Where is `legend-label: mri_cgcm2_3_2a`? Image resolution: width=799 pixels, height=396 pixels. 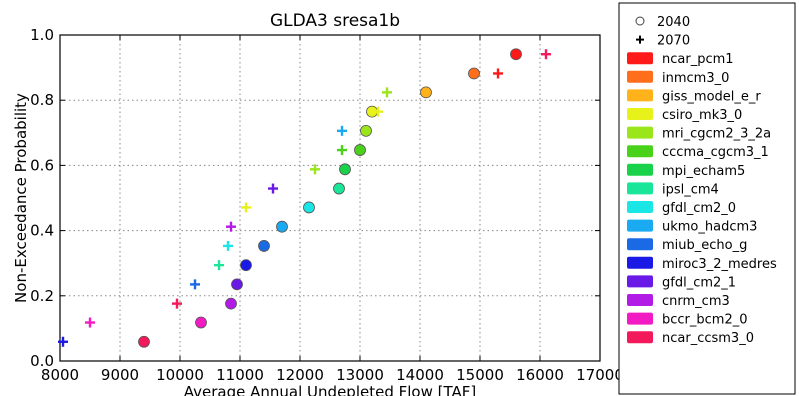
legend-label: mri_cgcm2_3_2a is located at coordinates (716, 134).